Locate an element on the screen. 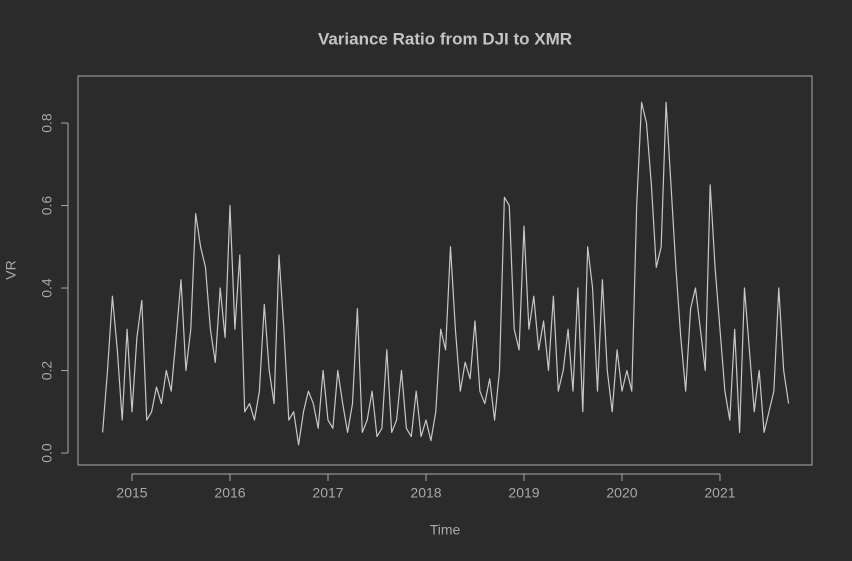 This screenshot has width=852, height=561. y-tick-label: 0.6 is located at coordinates (47, 206).